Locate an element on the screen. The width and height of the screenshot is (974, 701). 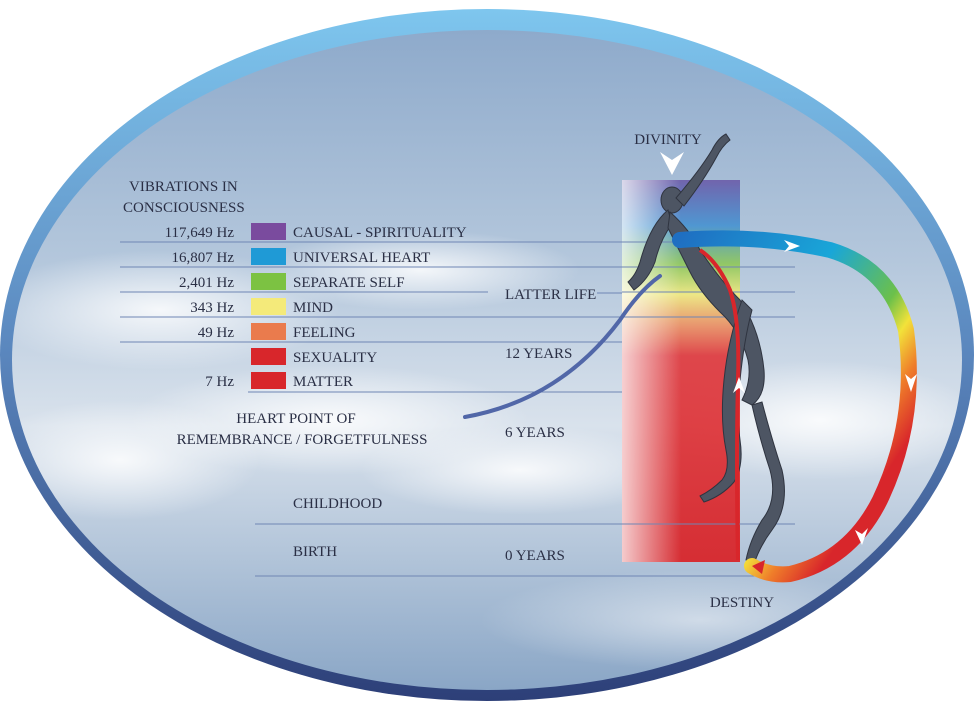
vibrations-header-line2: CONSCIOUSNESS is located at coordinates (184, 208).